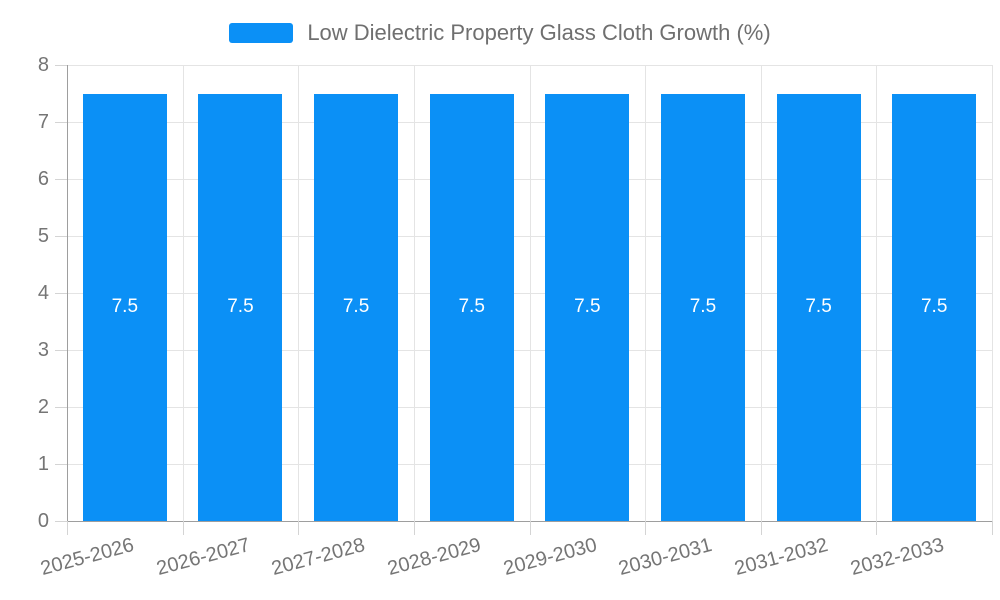 Image resolution: width=1000 pixels, height=600 pixels. I want to click on y-axis-label: 2, so click(43, 407).